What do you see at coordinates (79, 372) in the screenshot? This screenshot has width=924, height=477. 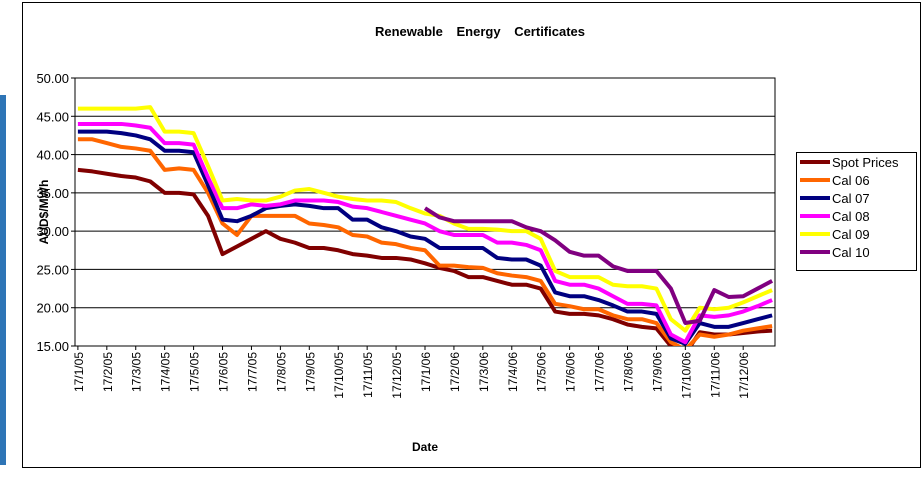 I see `x-tick-label: 17/1/05` at bounding box center [79, 372].